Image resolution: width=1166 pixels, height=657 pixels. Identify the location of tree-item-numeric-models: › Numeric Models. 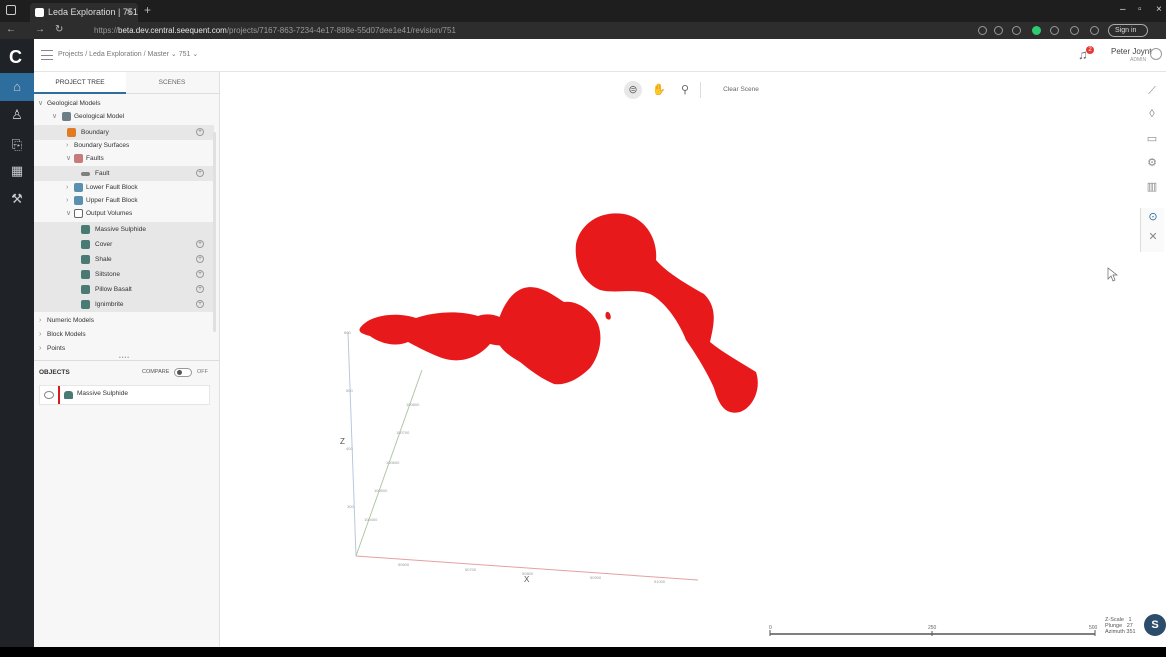
(124, 320).